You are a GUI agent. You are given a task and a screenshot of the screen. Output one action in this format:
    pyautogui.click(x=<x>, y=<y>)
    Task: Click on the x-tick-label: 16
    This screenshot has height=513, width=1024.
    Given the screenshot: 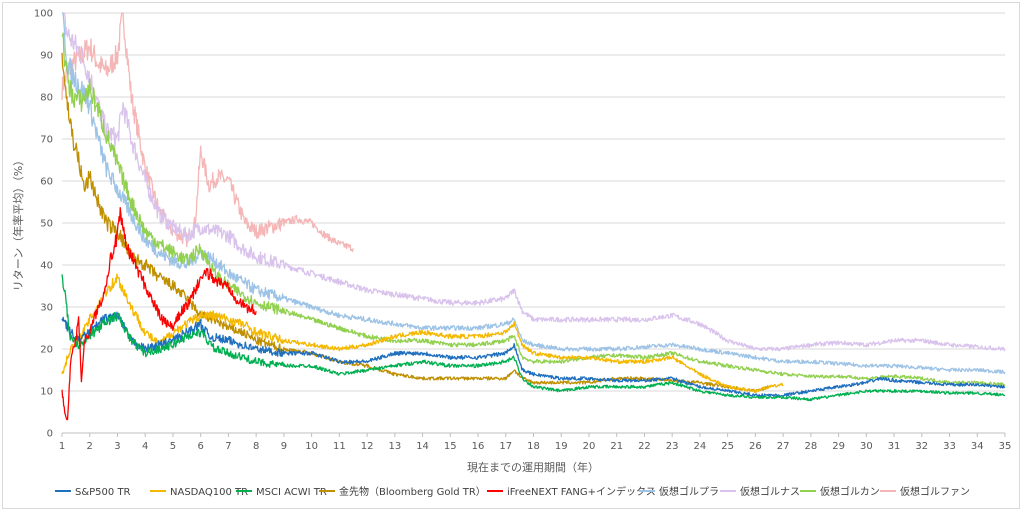 What is the action you would take?
    pyautogui.click(x=478, y=446)
    